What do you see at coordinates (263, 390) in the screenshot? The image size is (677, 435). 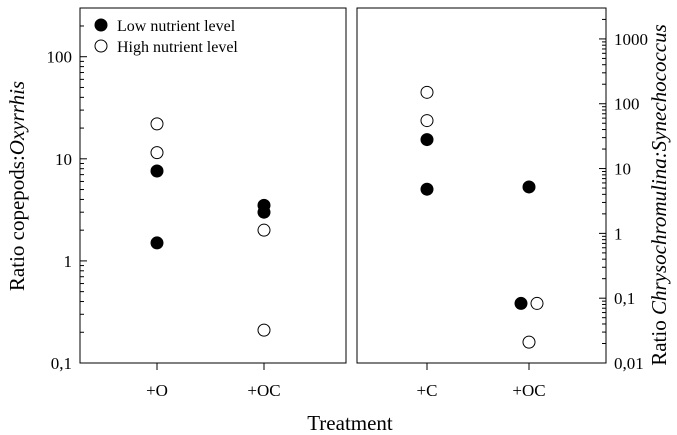 I see `left-x-tick-label: +OC` at bounding box center [263, 390].